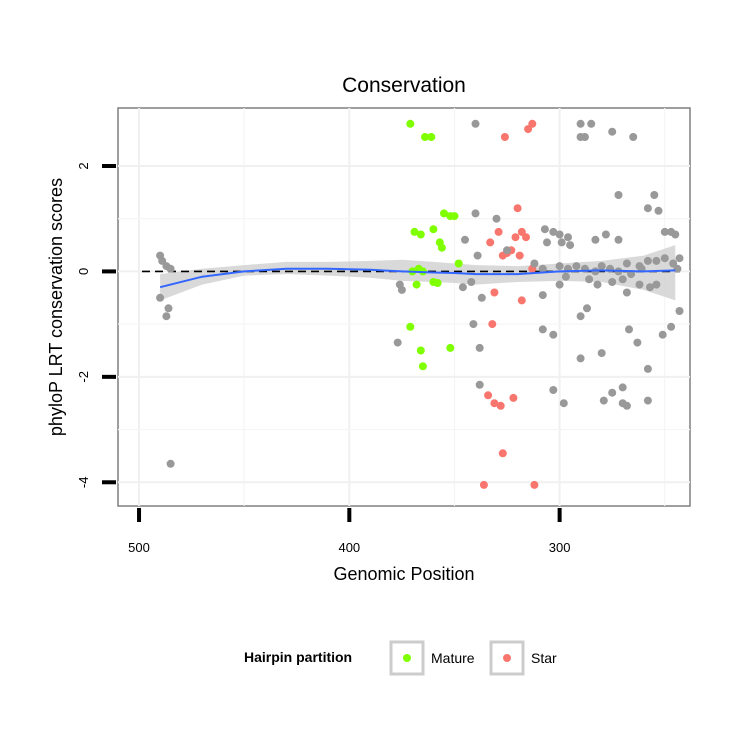 The height and width of the screenshot is (755, 750). What do you see at coordinates (404, 85) in the screenshot?
I see `chart-title: Conservation` at bounding box center [404, 85].